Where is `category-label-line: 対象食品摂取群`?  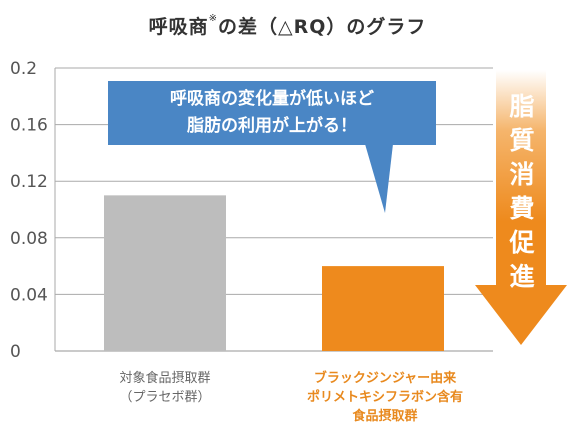
category-label-line: 対象食品摂取群 is located at coordinates (165, 378).